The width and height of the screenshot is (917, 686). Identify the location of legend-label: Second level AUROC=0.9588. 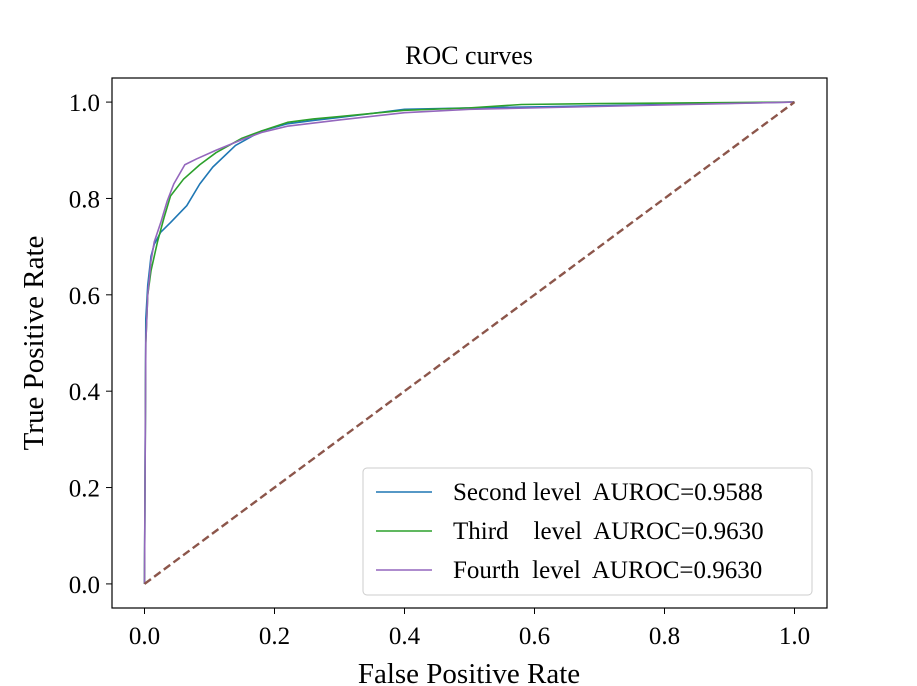
(608, 492).